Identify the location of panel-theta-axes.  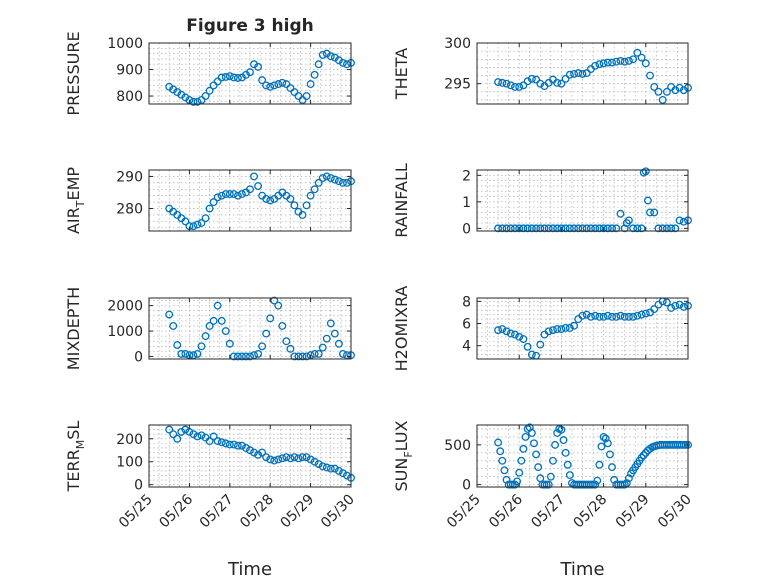
(582, 73).